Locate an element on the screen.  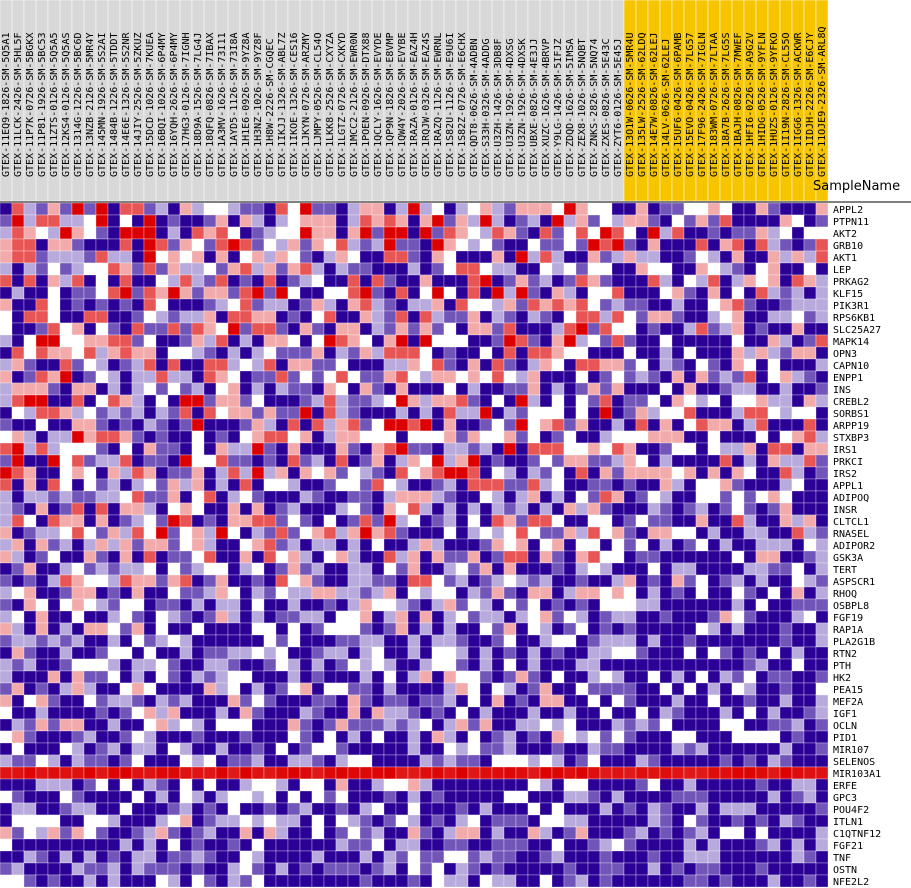
row-label: PID1 is located at coordinates (845, 738).